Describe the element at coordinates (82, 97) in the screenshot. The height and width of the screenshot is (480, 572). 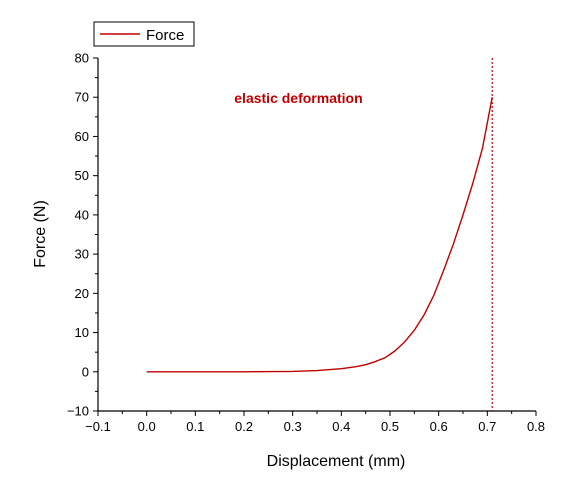
I see `y-tick-label: 70` at that location.